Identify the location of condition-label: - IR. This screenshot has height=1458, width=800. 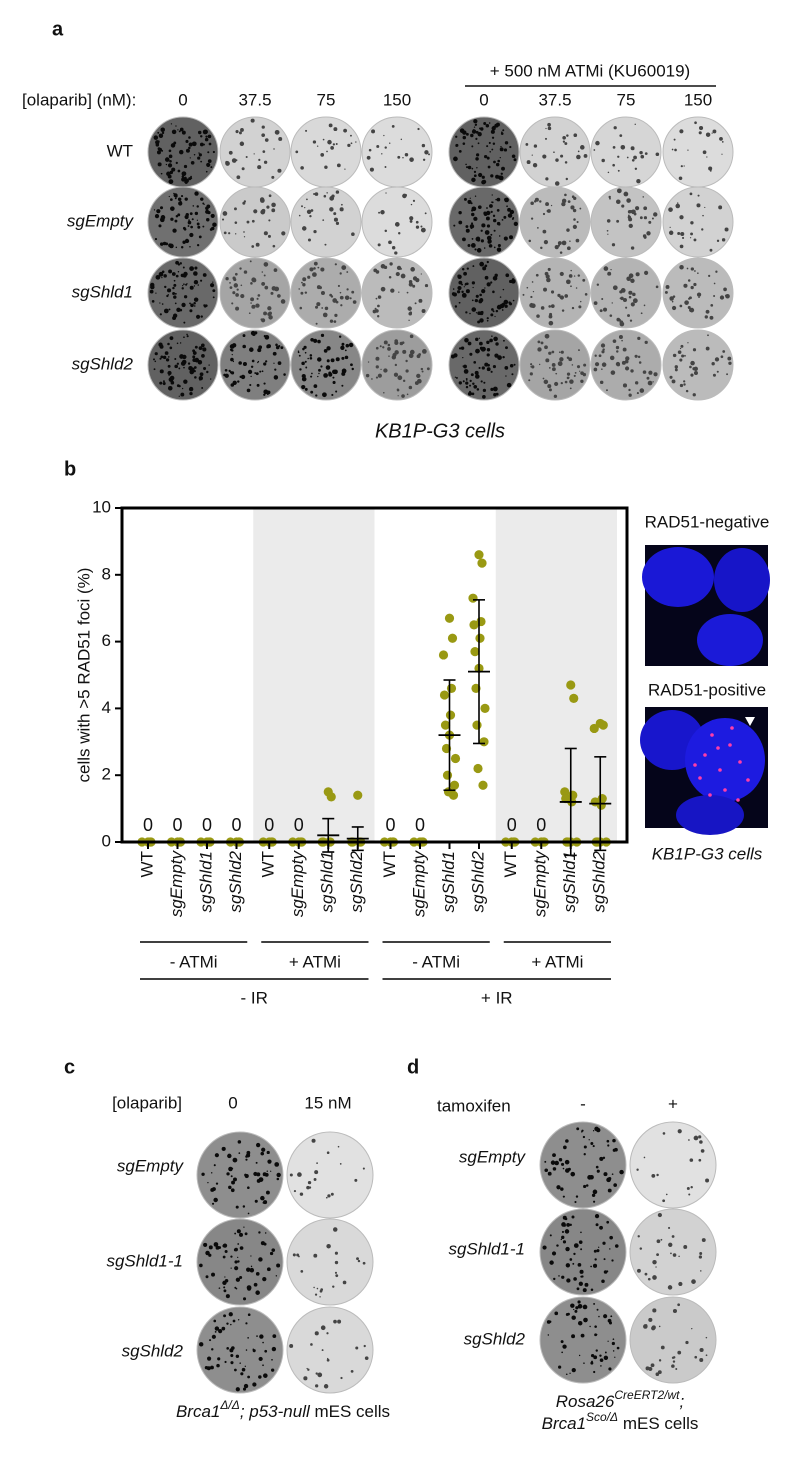
(254, 997).